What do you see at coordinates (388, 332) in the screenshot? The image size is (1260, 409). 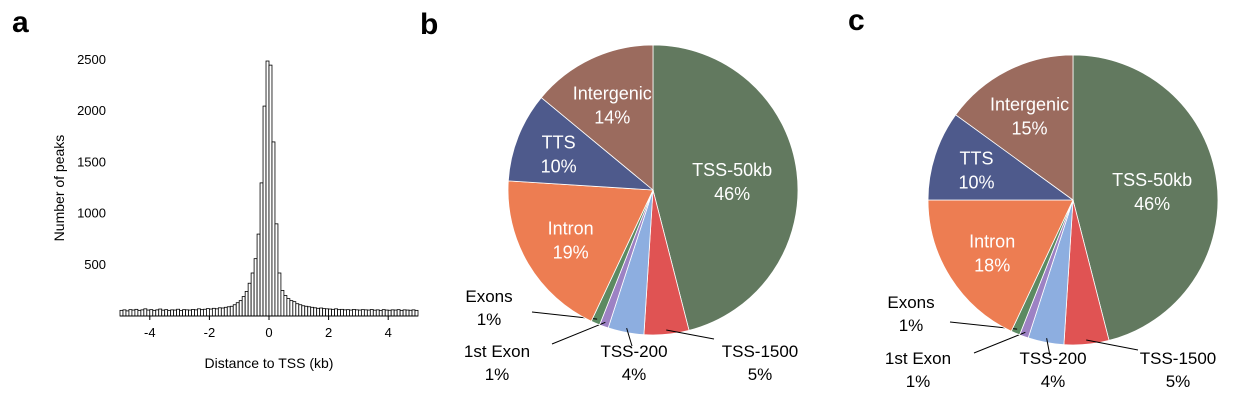 I see `x-tick-label: 4` at bounding box center [388, 332].